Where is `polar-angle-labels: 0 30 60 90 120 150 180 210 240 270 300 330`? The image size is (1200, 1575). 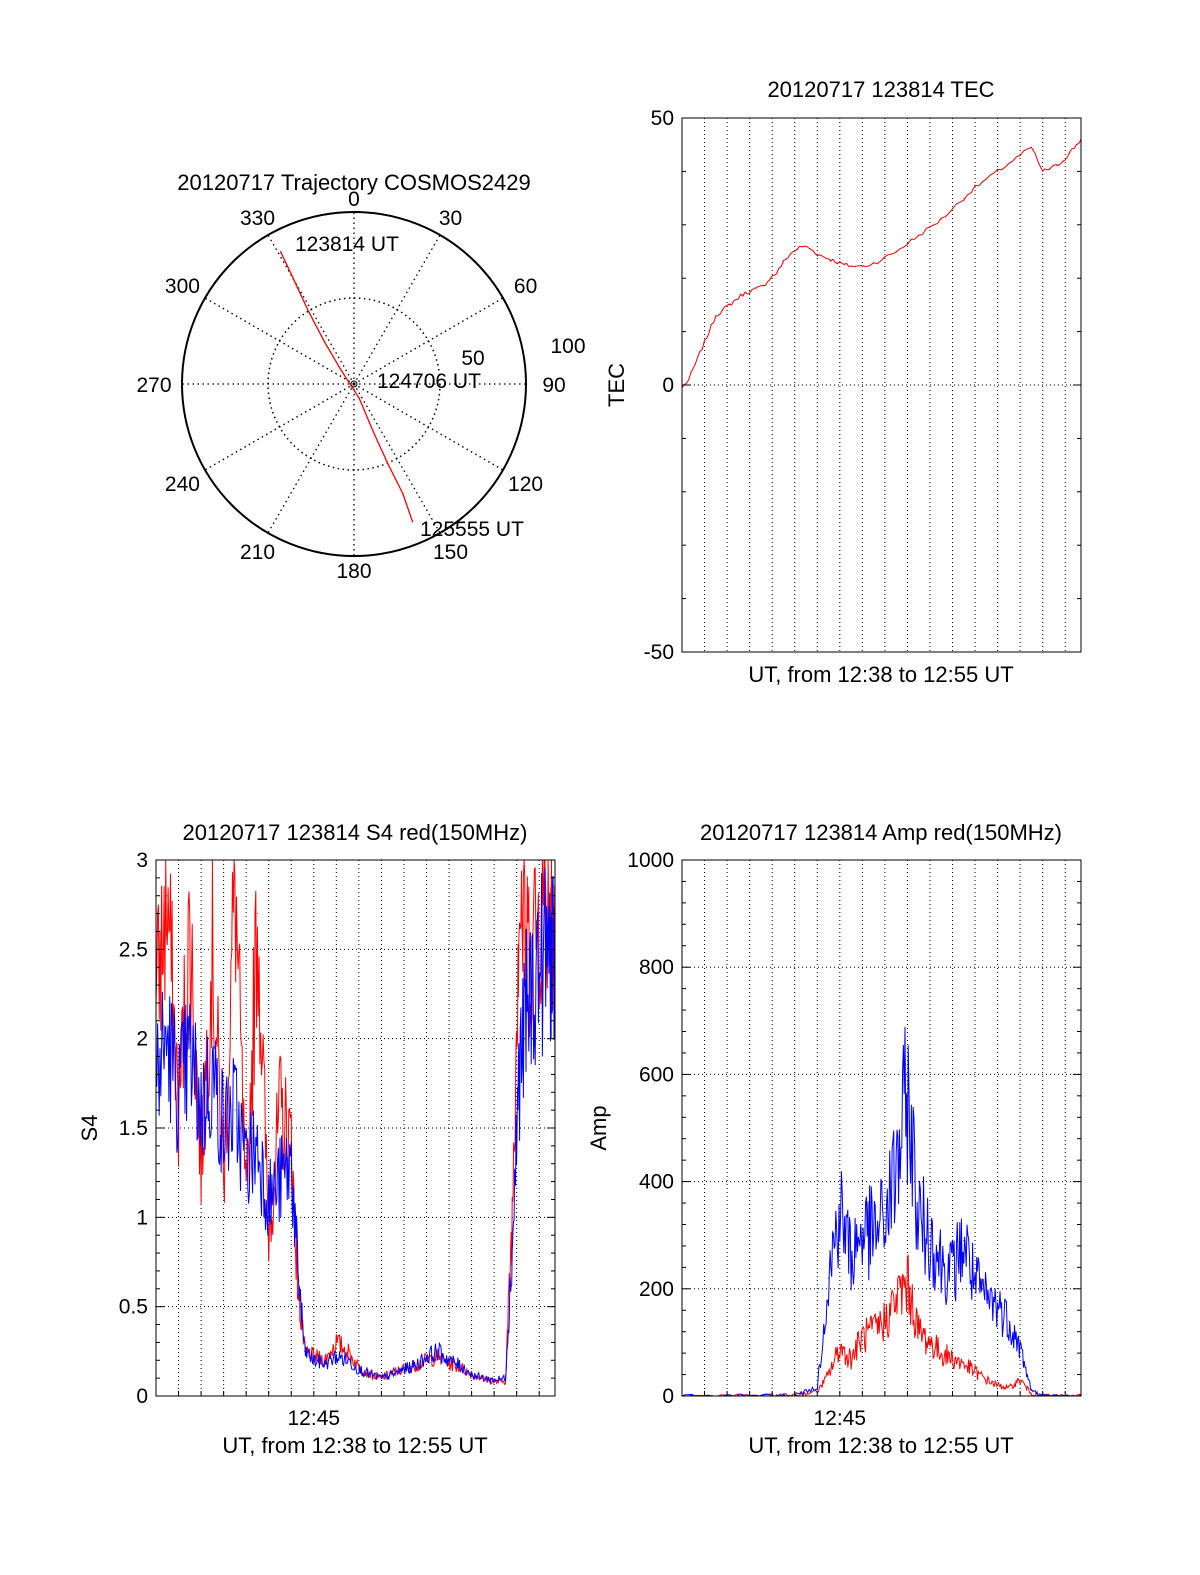 polar-angle-labels: 0 30 60 90 120 150 180 210 240 270 300 330 is located at coordinates (350, 385).